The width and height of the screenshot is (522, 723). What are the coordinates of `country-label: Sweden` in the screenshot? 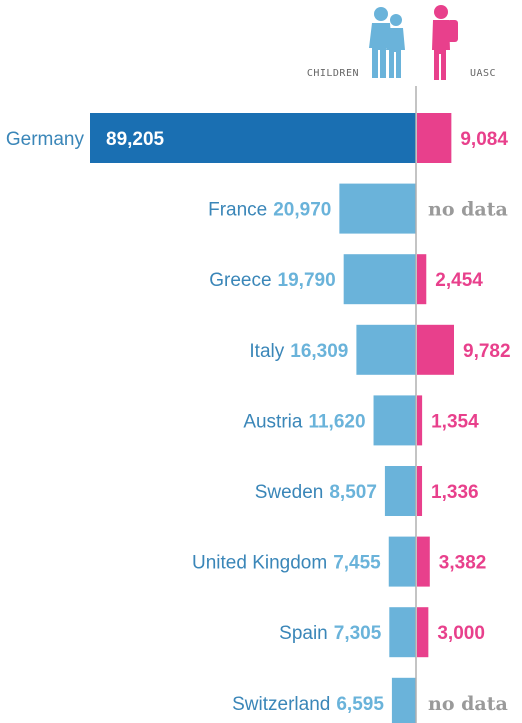 It's located at (289, 492).